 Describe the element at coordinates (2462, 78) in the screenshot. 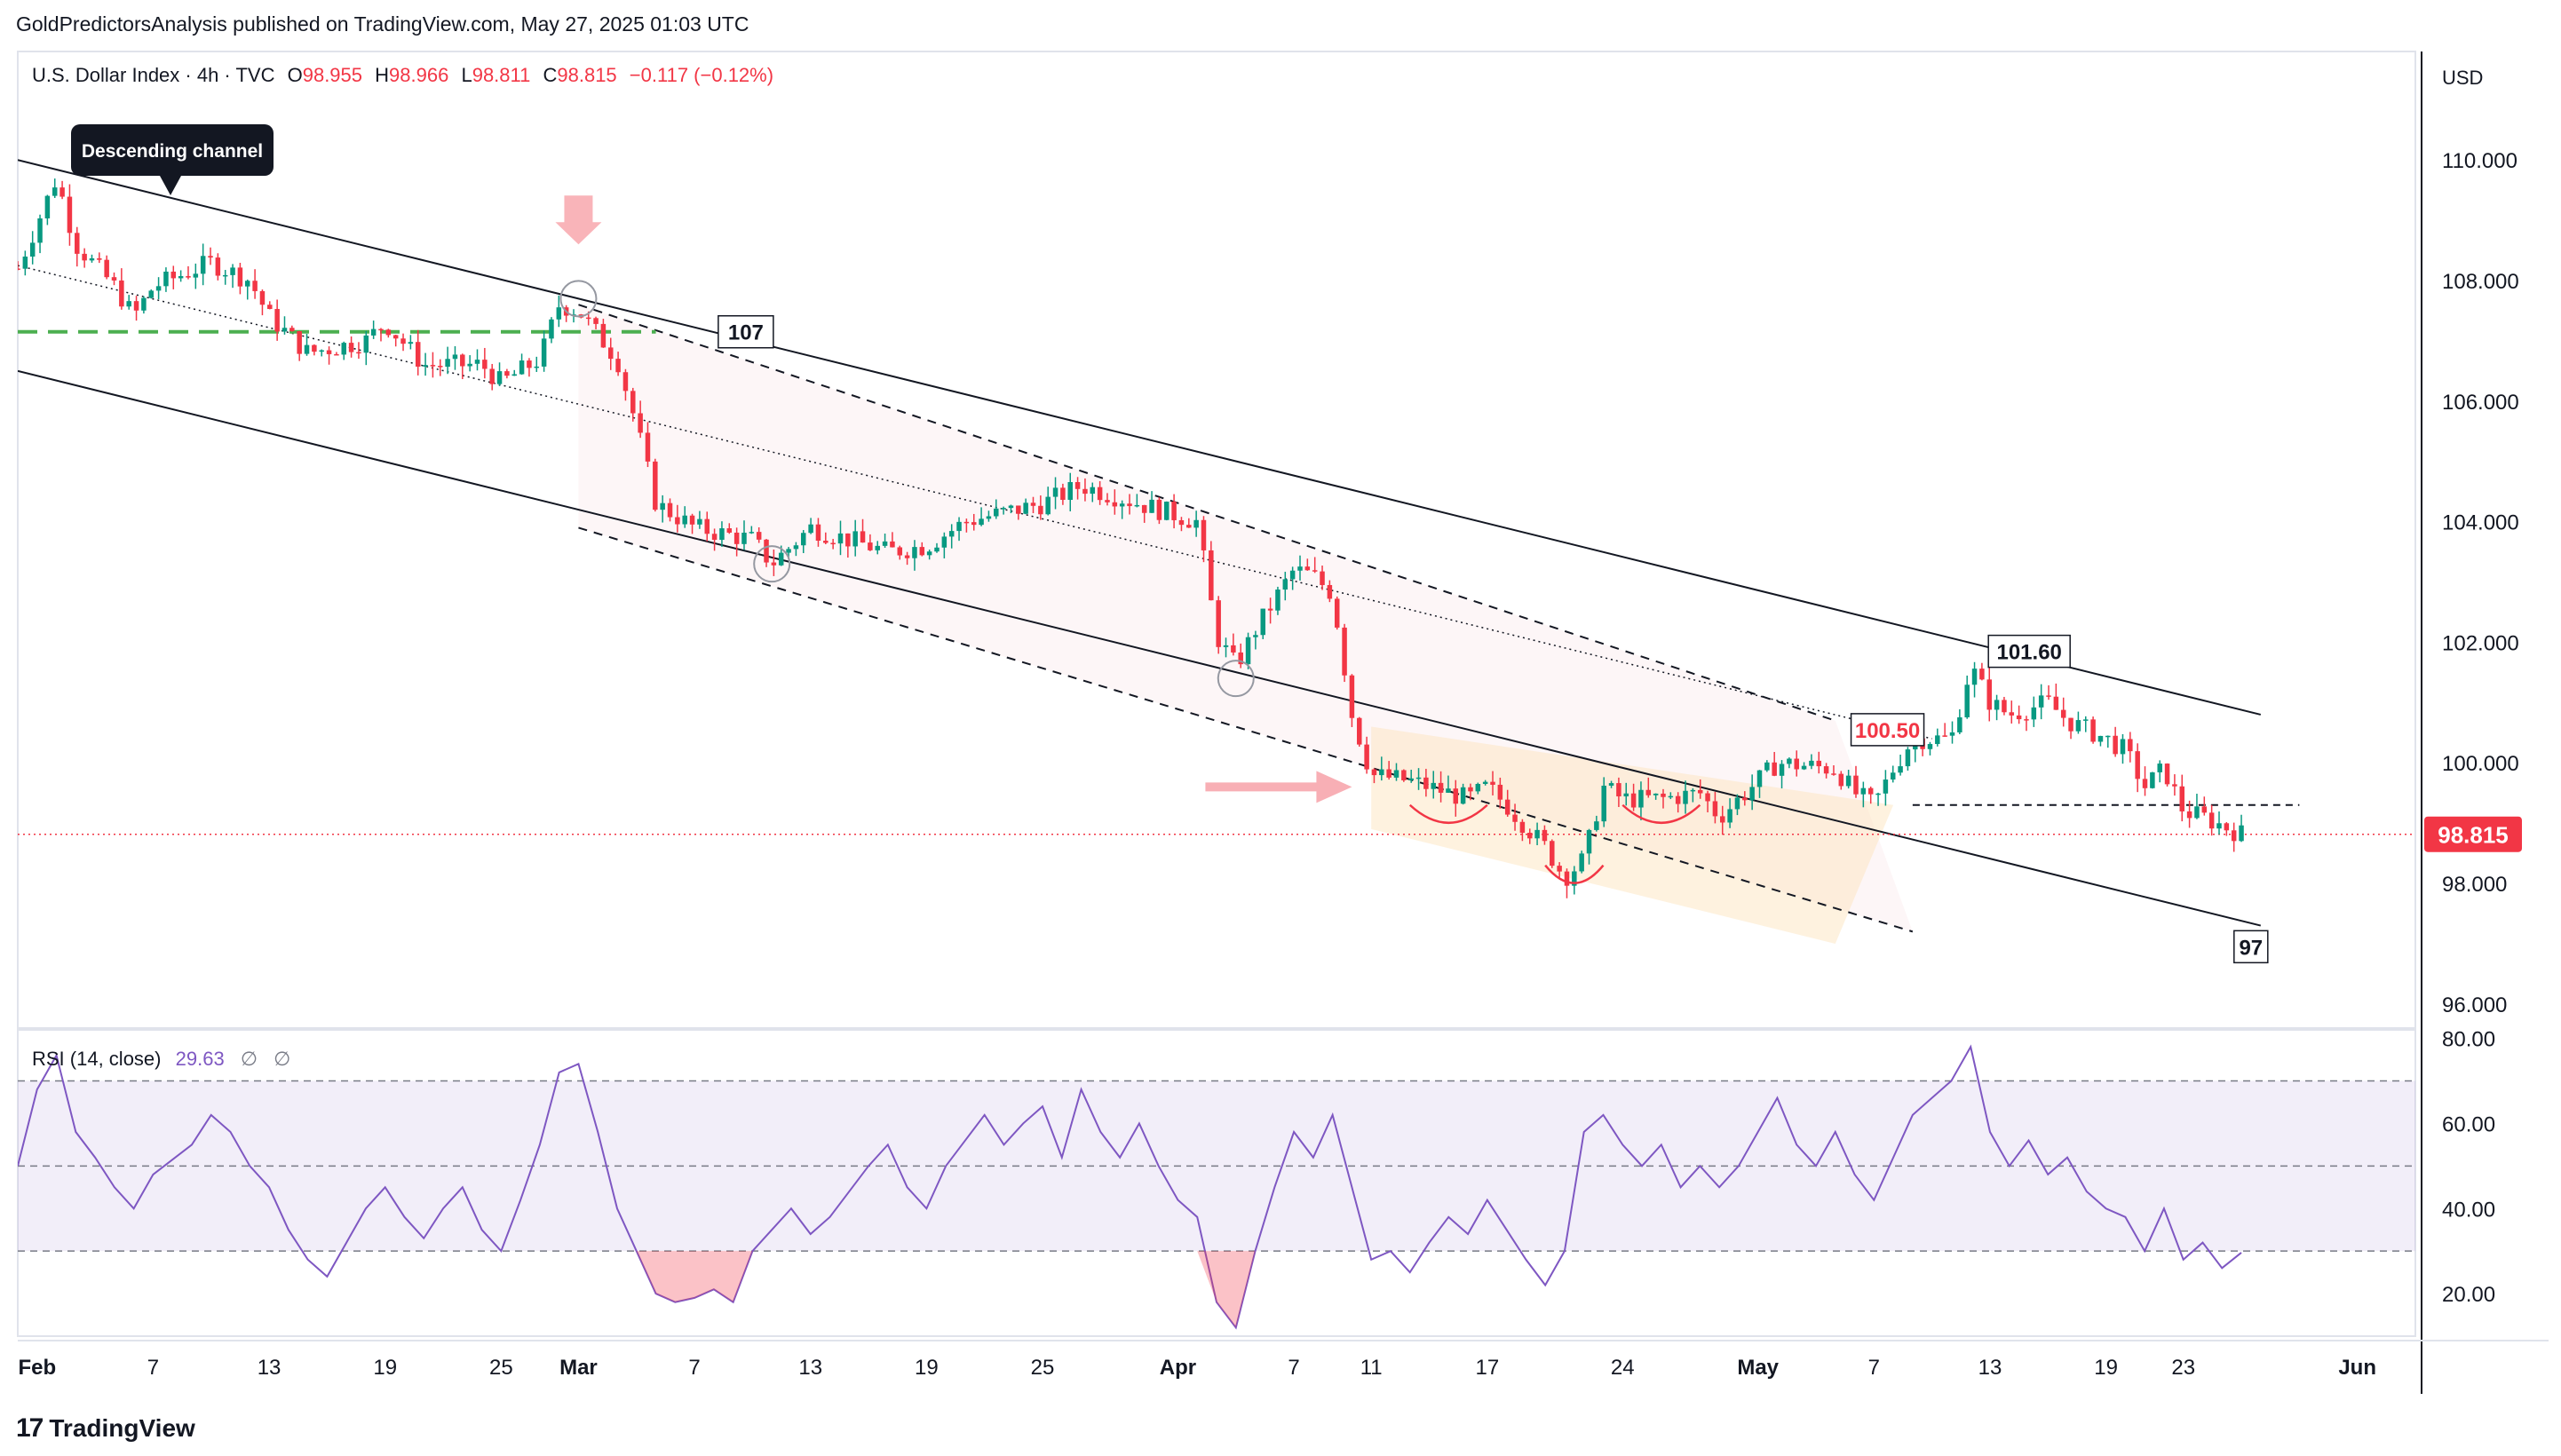

I see `currency-label: USD` at that location.